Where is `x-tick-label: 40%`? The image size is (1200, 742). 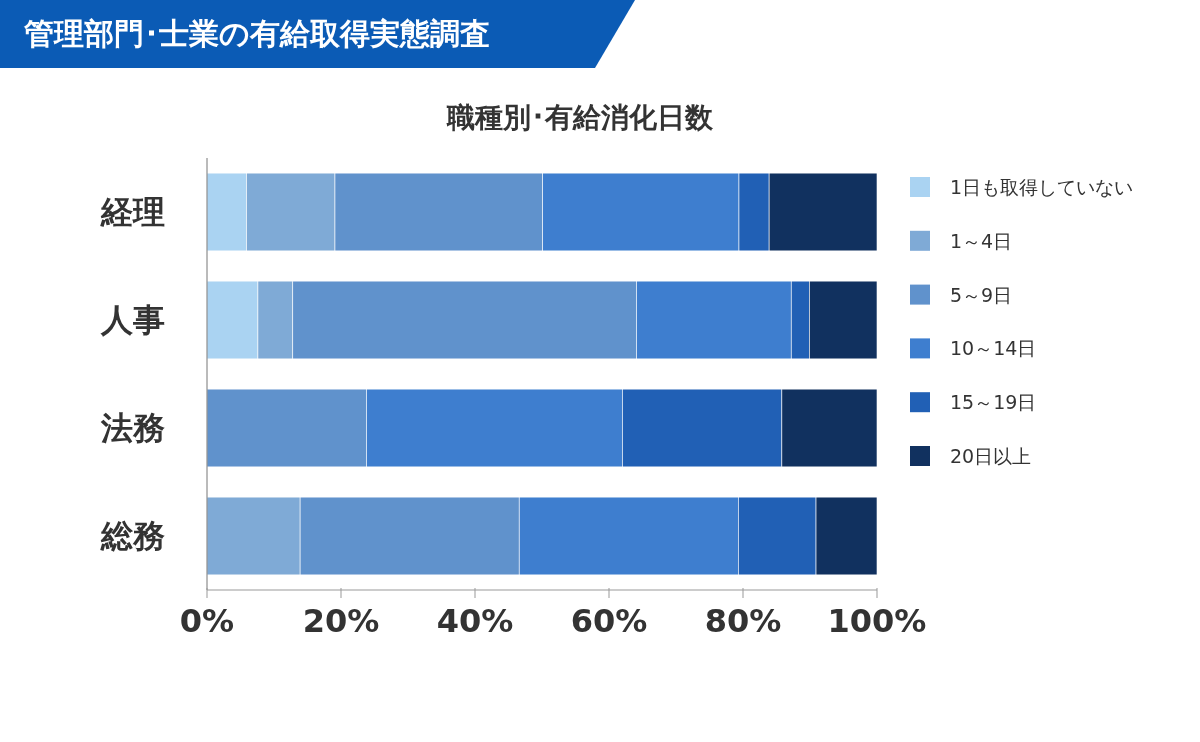
x-tick-label: 40% is located at coordinates (475, 621).